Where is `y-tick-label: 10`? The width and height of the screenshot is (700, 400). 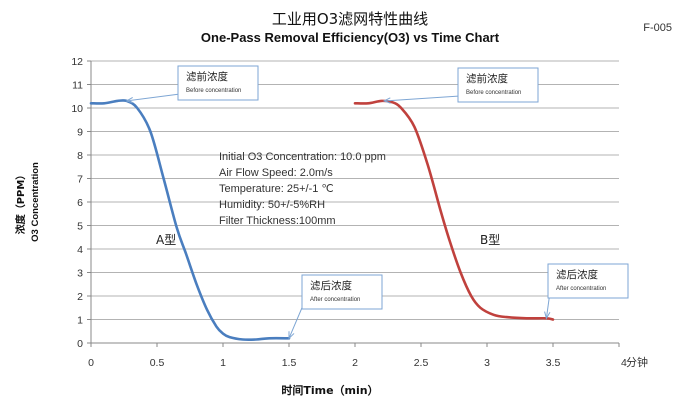 y-tick-label: 10 is located at coordinates (77, 109).